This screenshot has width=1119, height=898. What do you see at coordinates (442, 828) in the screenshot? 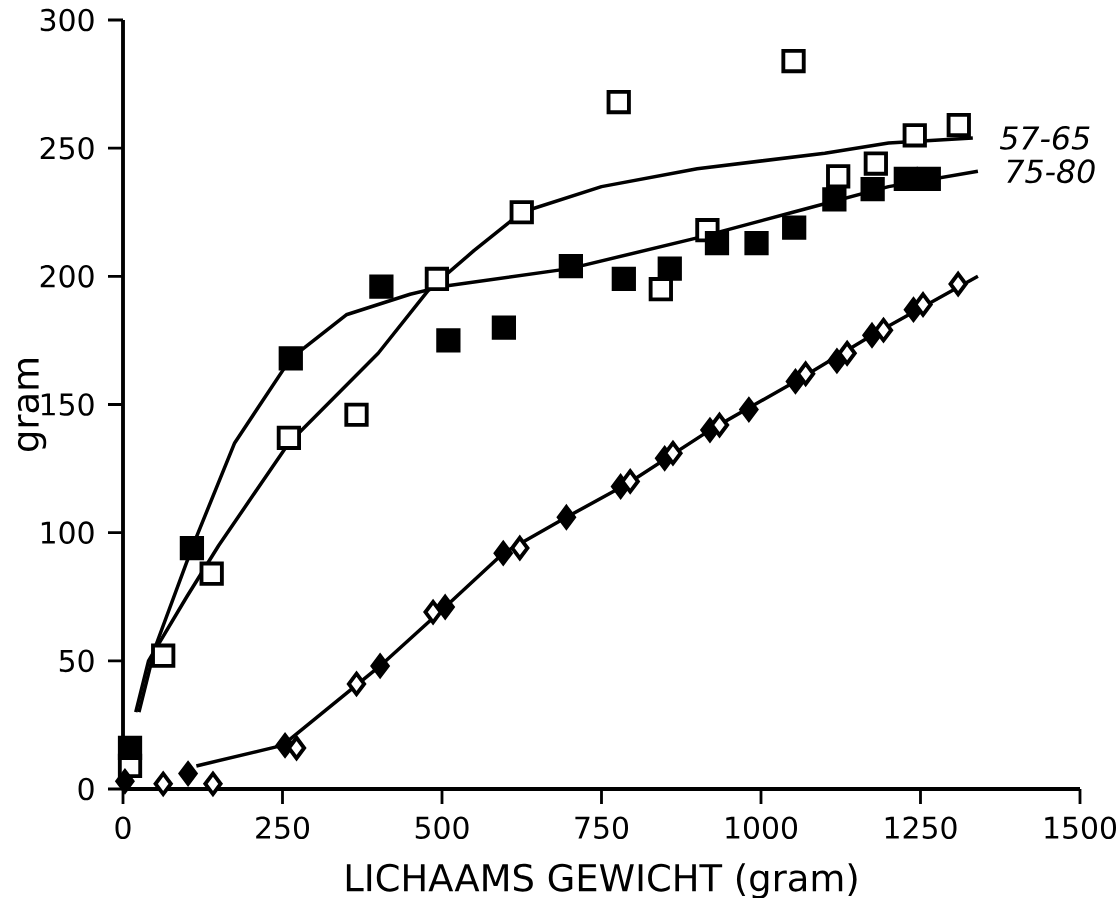
I see `x-tick-label: 500` at bounding box center [442, 828].